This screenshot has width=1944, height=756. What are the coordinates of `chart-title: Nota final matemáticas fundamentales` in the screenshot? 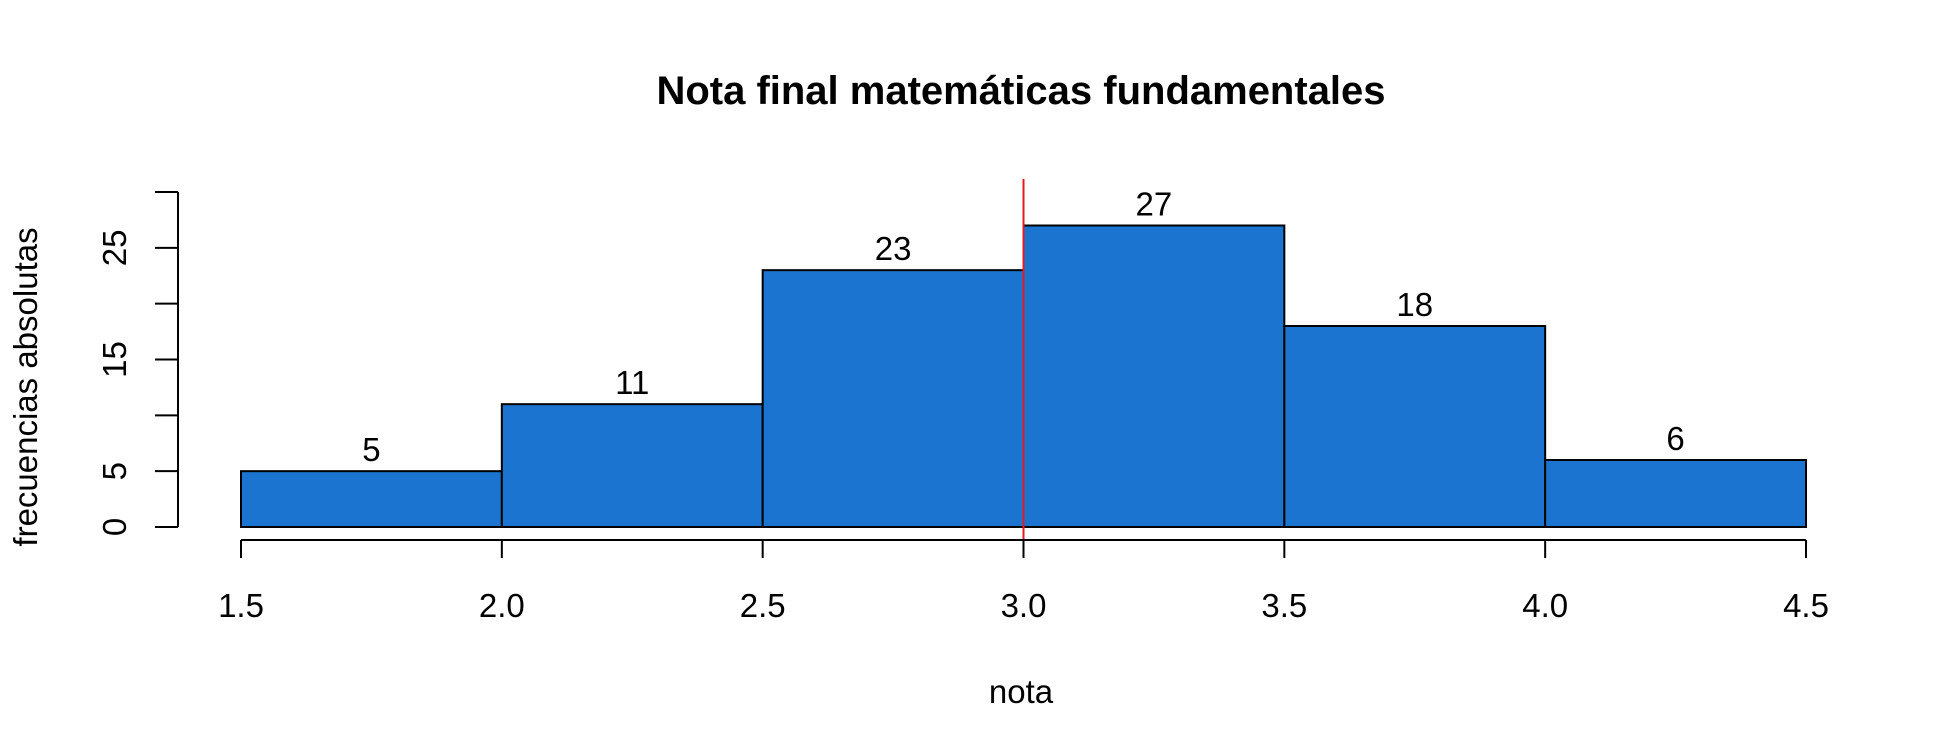 It's located at (1020, 91).